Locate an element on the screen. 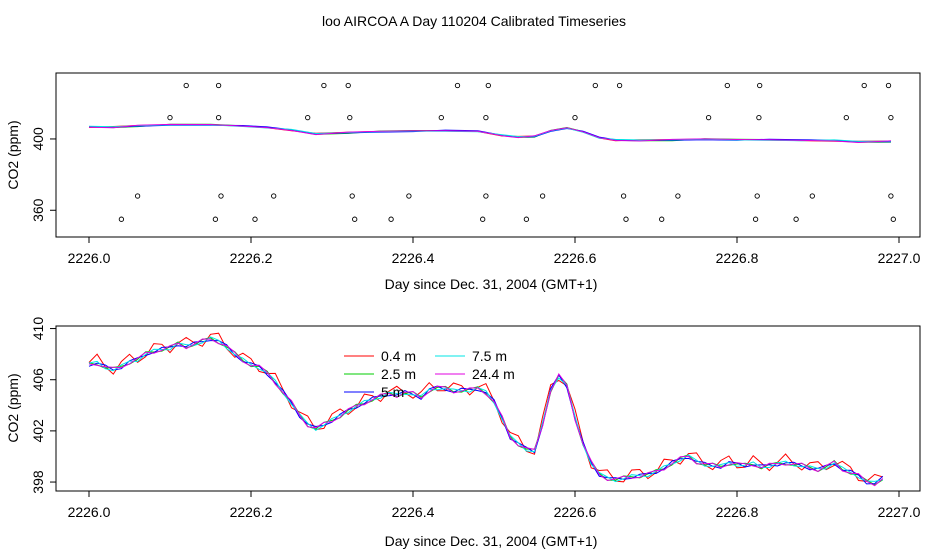 This screenshot has width=950, height=550. legend-label: 2.5 m is located at coordinates (398, 374).